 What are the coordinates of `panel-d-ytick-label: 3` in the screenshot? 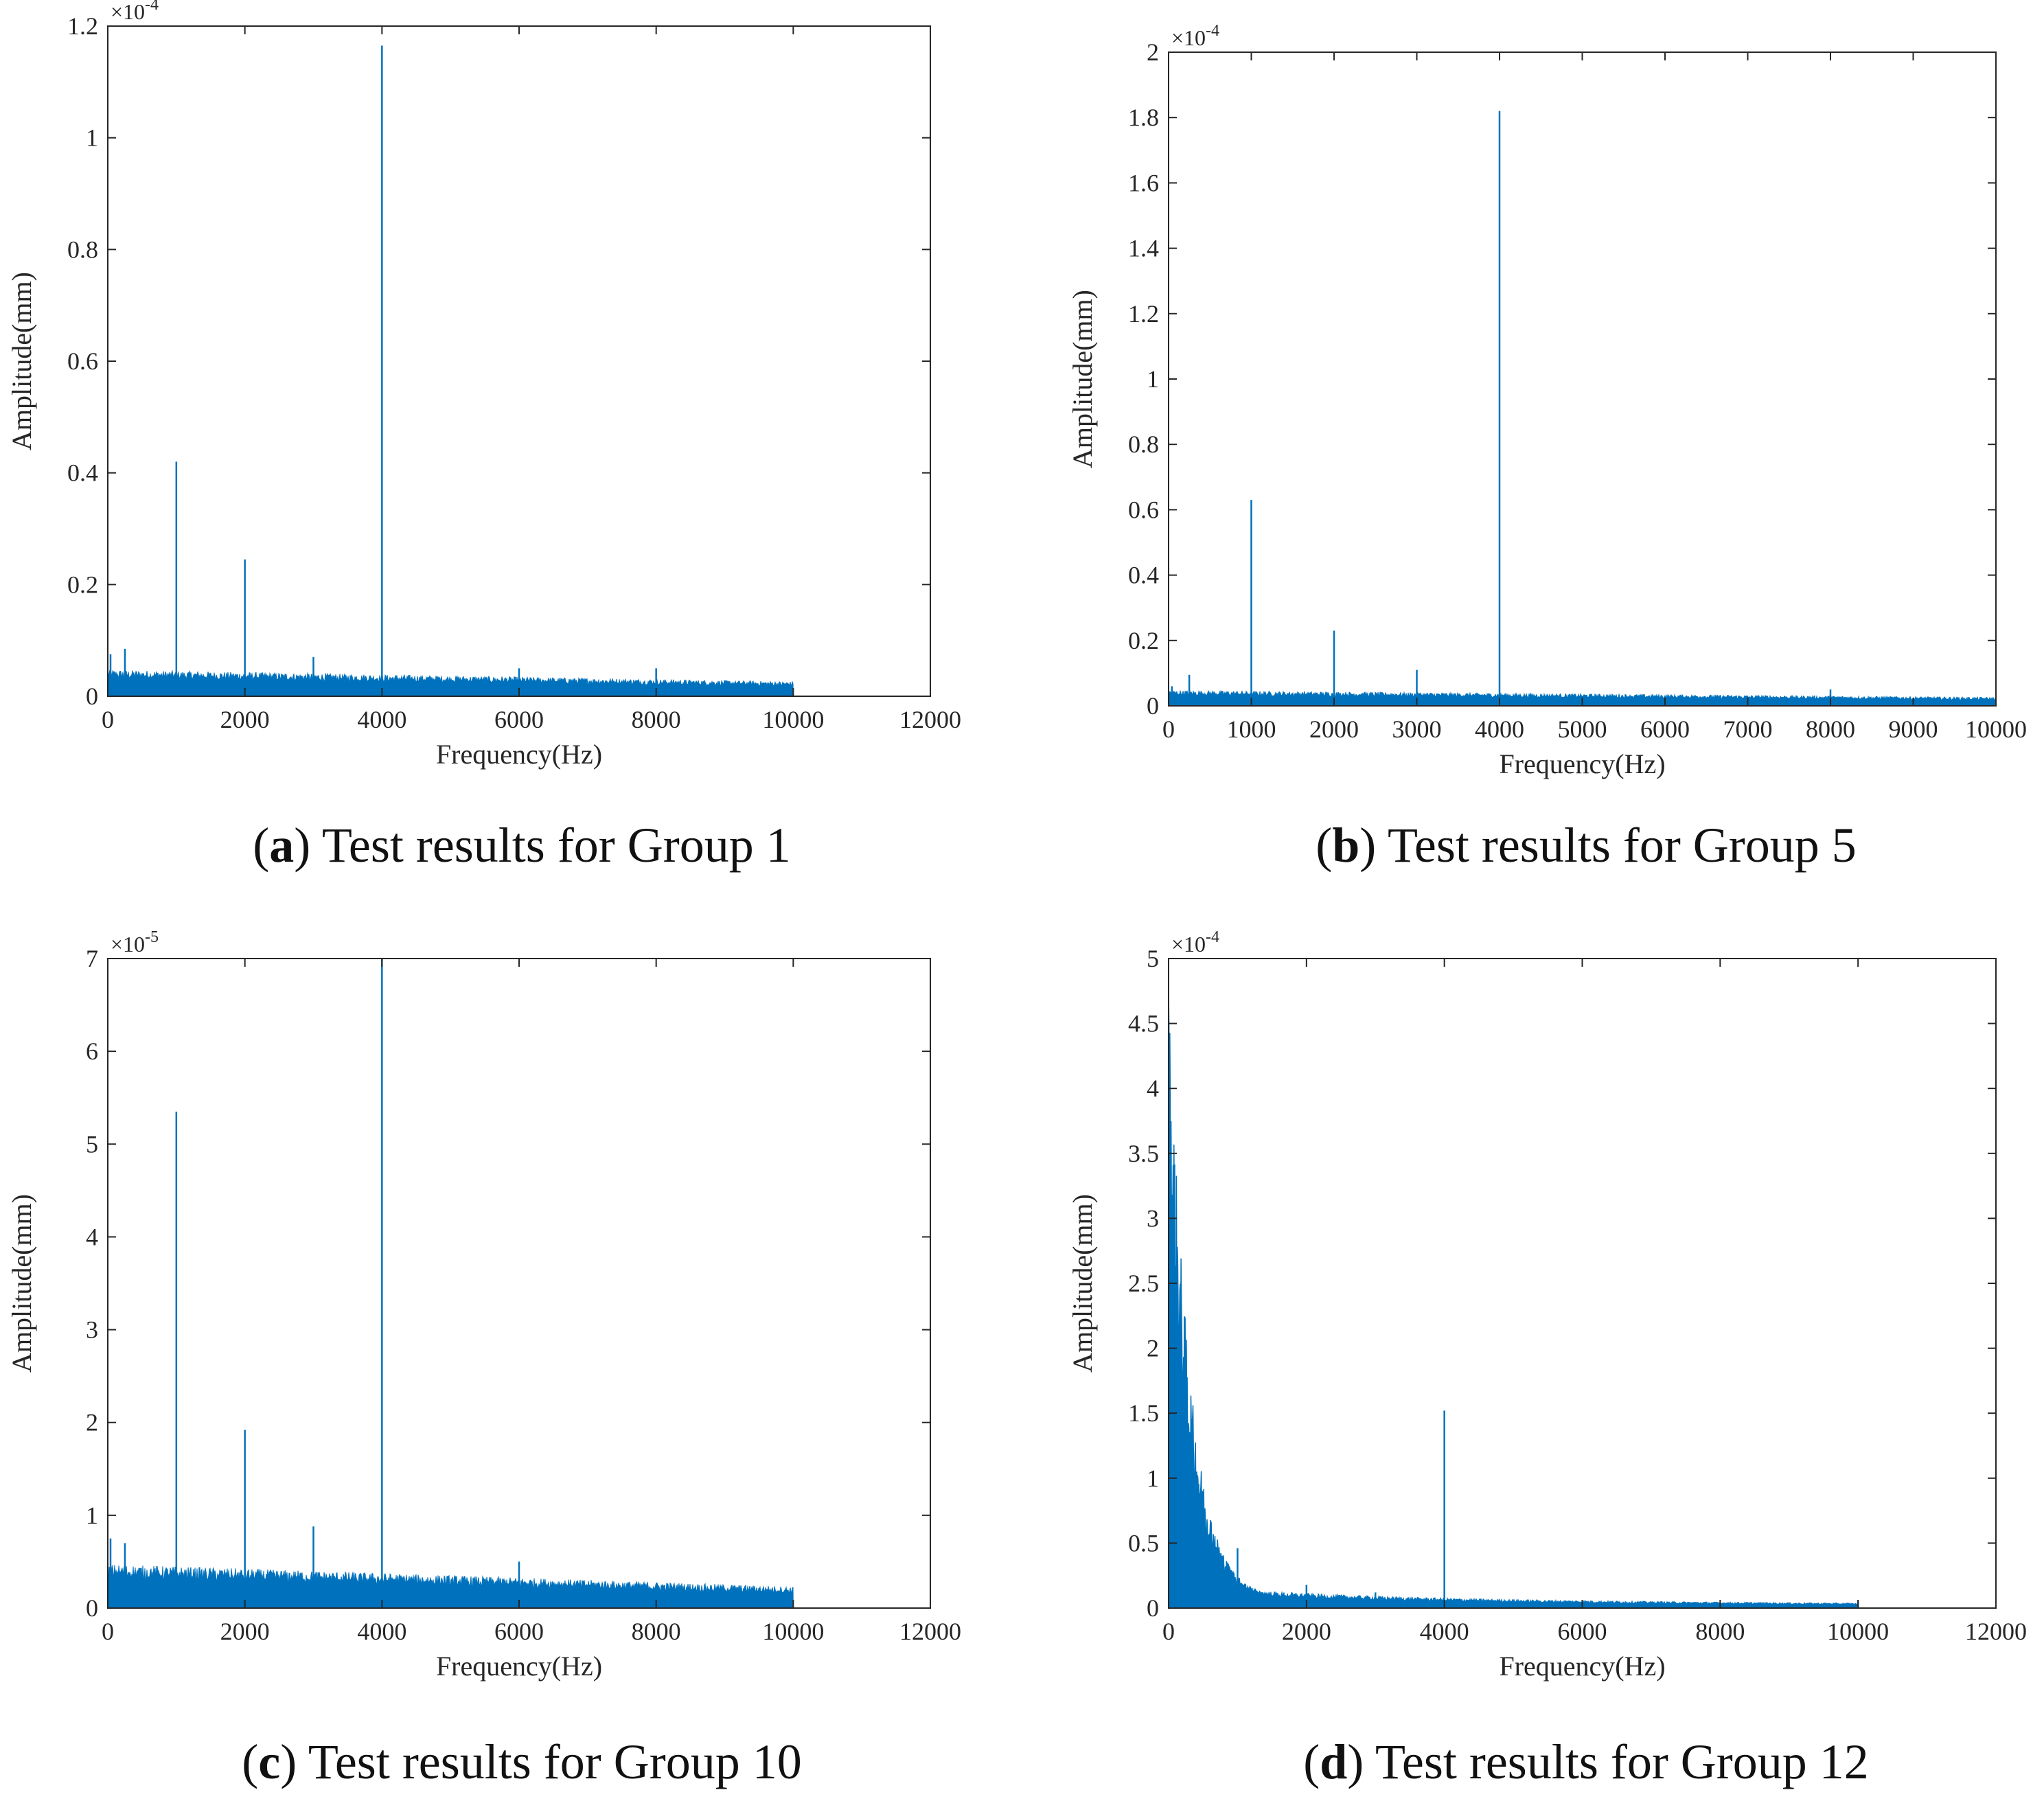 It's located at (1153, 1218).